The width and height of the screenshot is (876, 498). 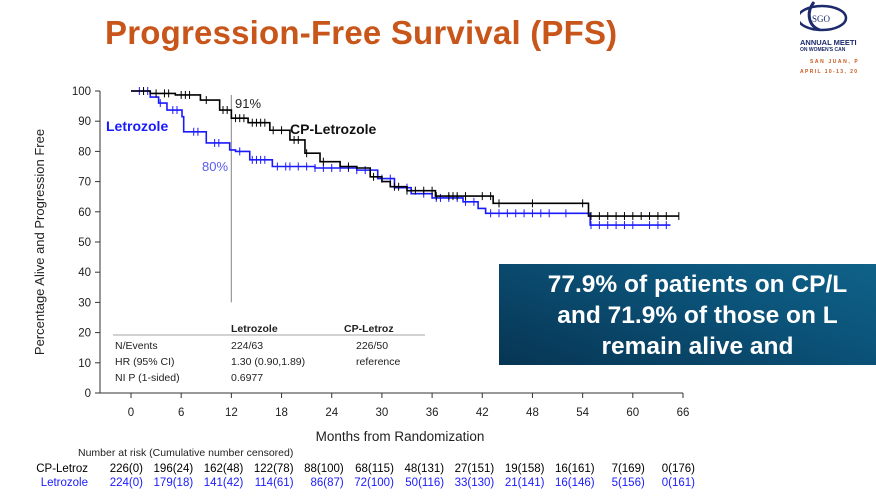 What do you see at coordinates (268, 362) in the screenshot?
I see `stats-cell: 1.30 (0.90,1.89)` at bounding box center [268, 362].